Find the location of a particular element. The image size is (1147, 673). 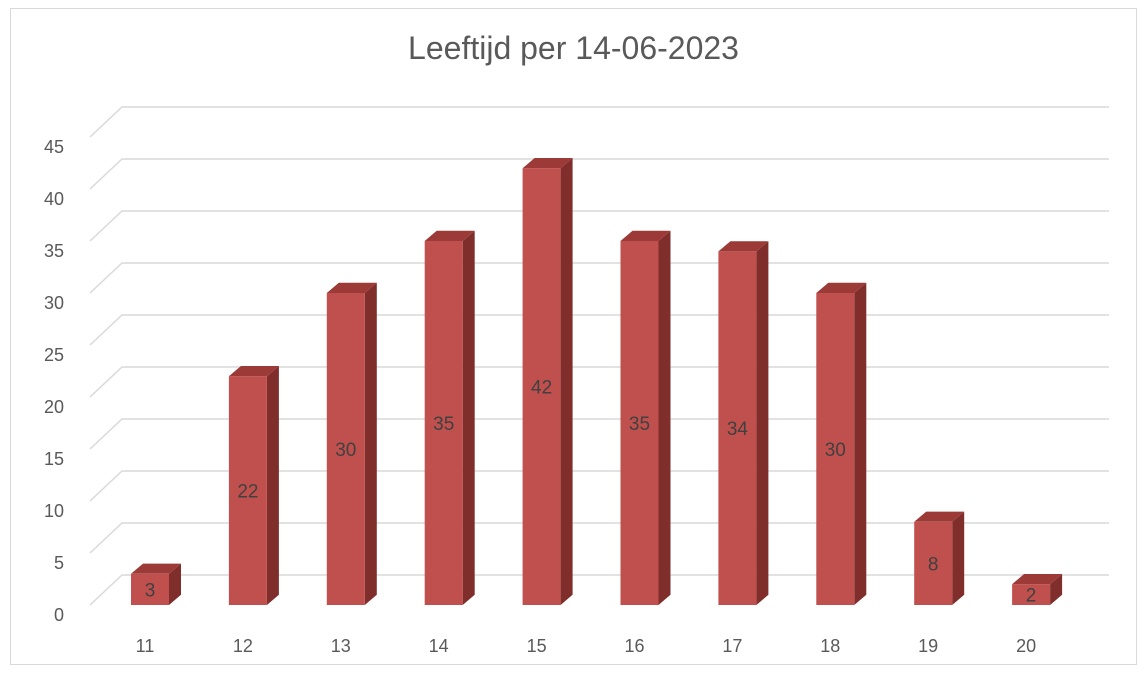

x-tick-label: 20 is located at coordinates (1026, 646).